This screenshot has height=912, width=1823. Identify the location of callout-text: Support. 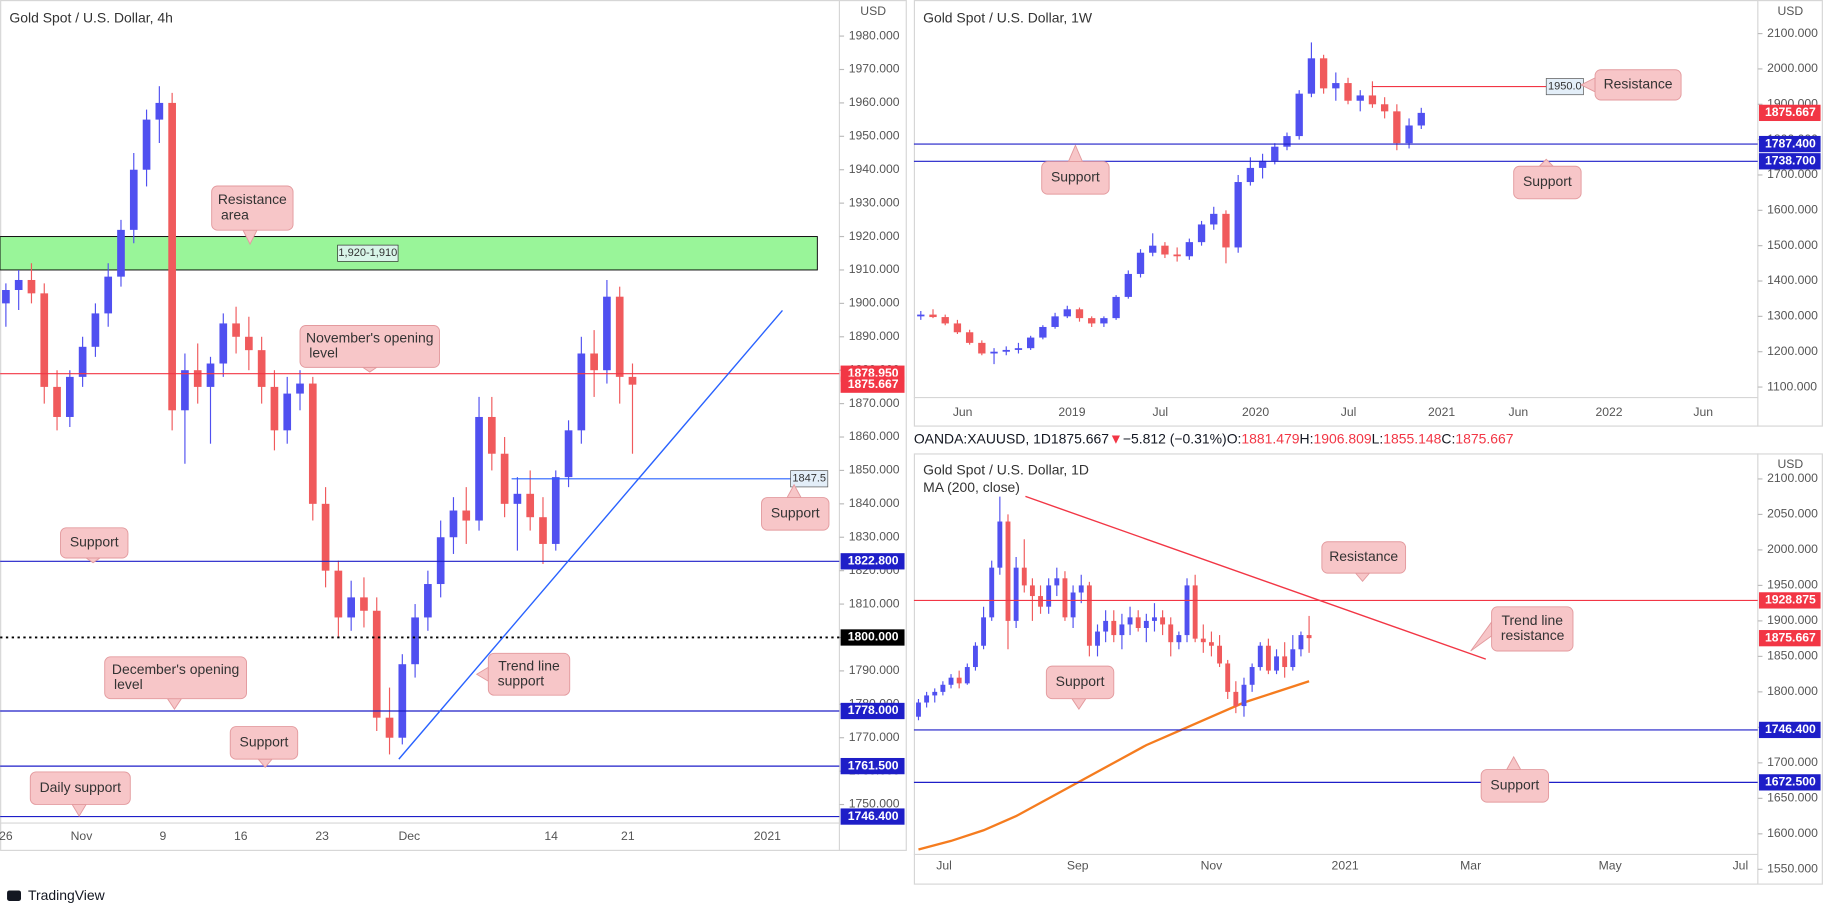
(264, 742).